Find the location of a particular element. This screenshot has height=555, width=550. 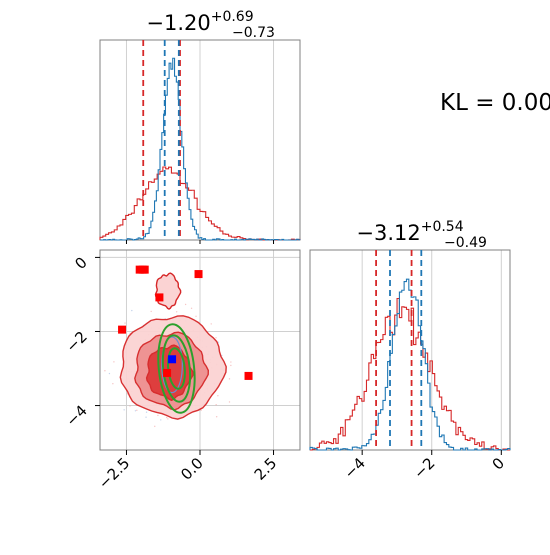

top-left-title-median: −1.20 is located at coordinates (178, 23).